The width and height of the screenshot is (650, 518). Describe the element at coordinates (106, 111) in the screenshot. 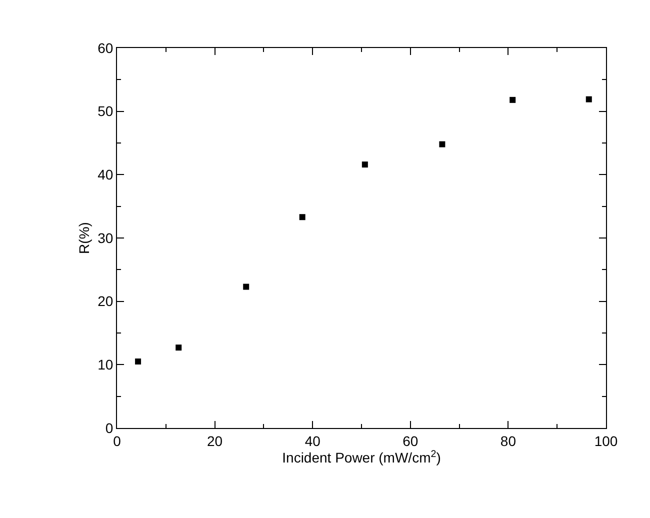

I see `y-tick-label: 50` at that location.